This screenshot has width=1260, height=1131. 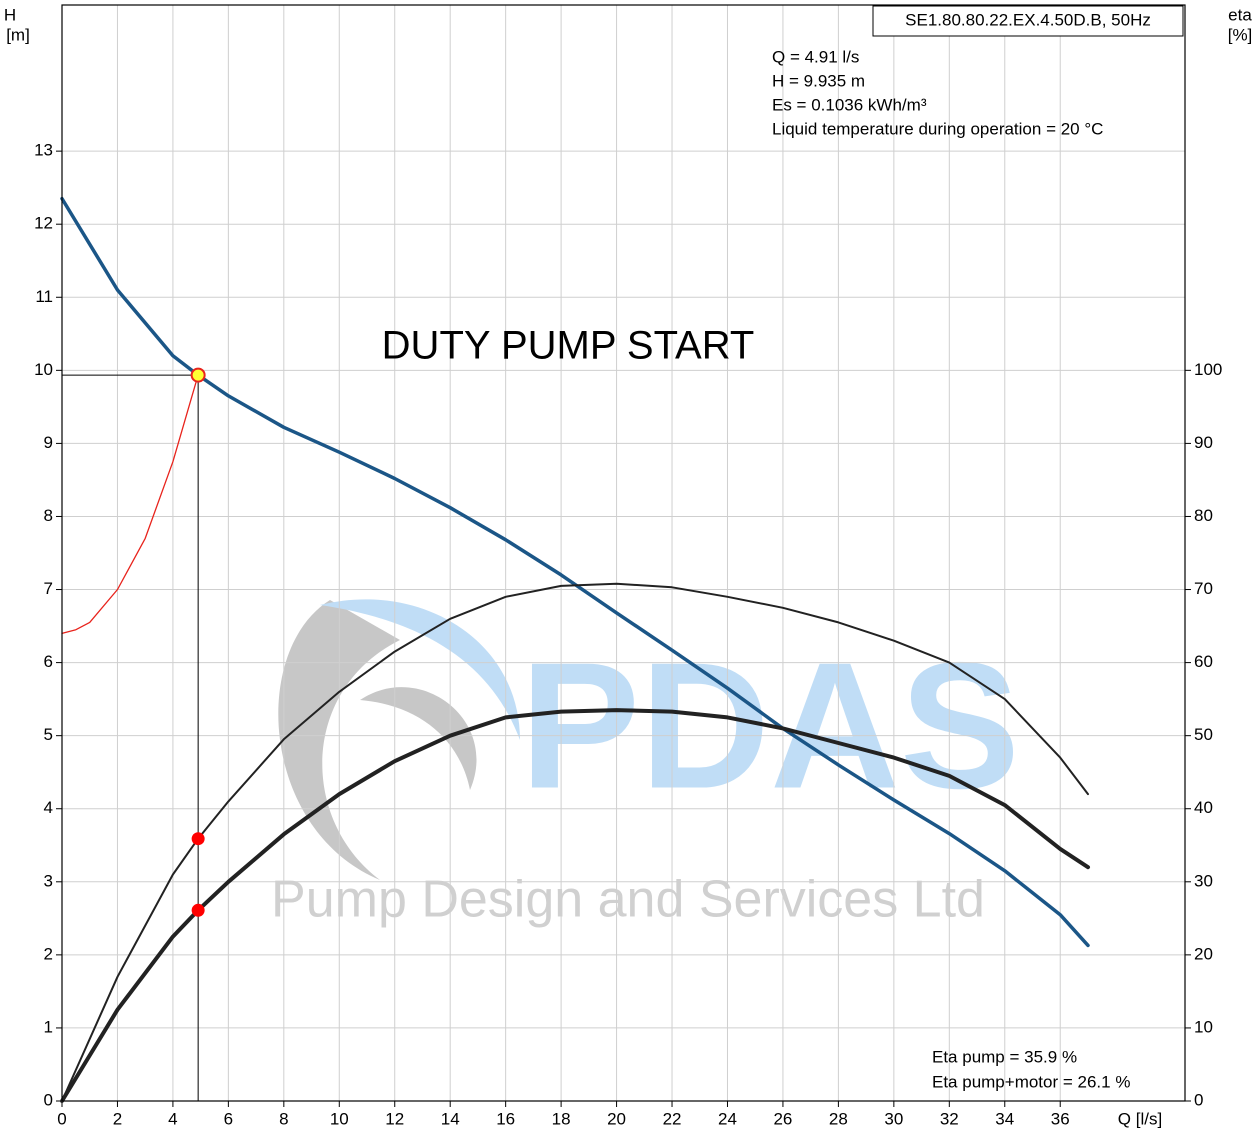 I want to click on duty-point, so click(x=198, y=375).